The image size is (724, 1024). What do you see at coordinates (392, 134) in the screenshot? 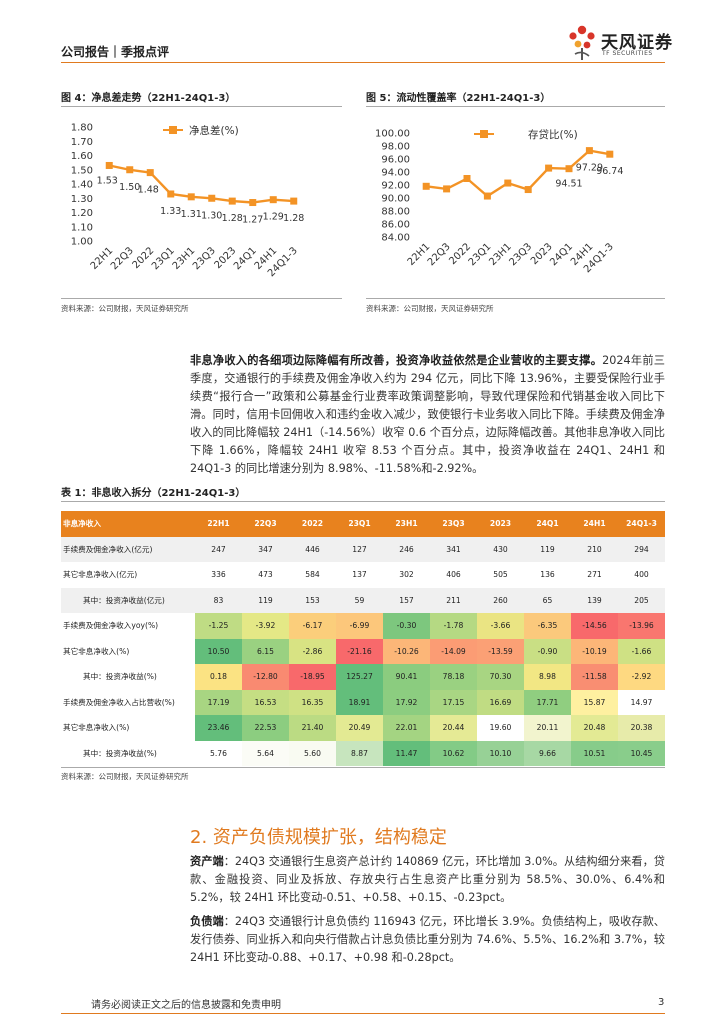
I see `y-tick-label: 100.00` at bounding box center [392, 134].